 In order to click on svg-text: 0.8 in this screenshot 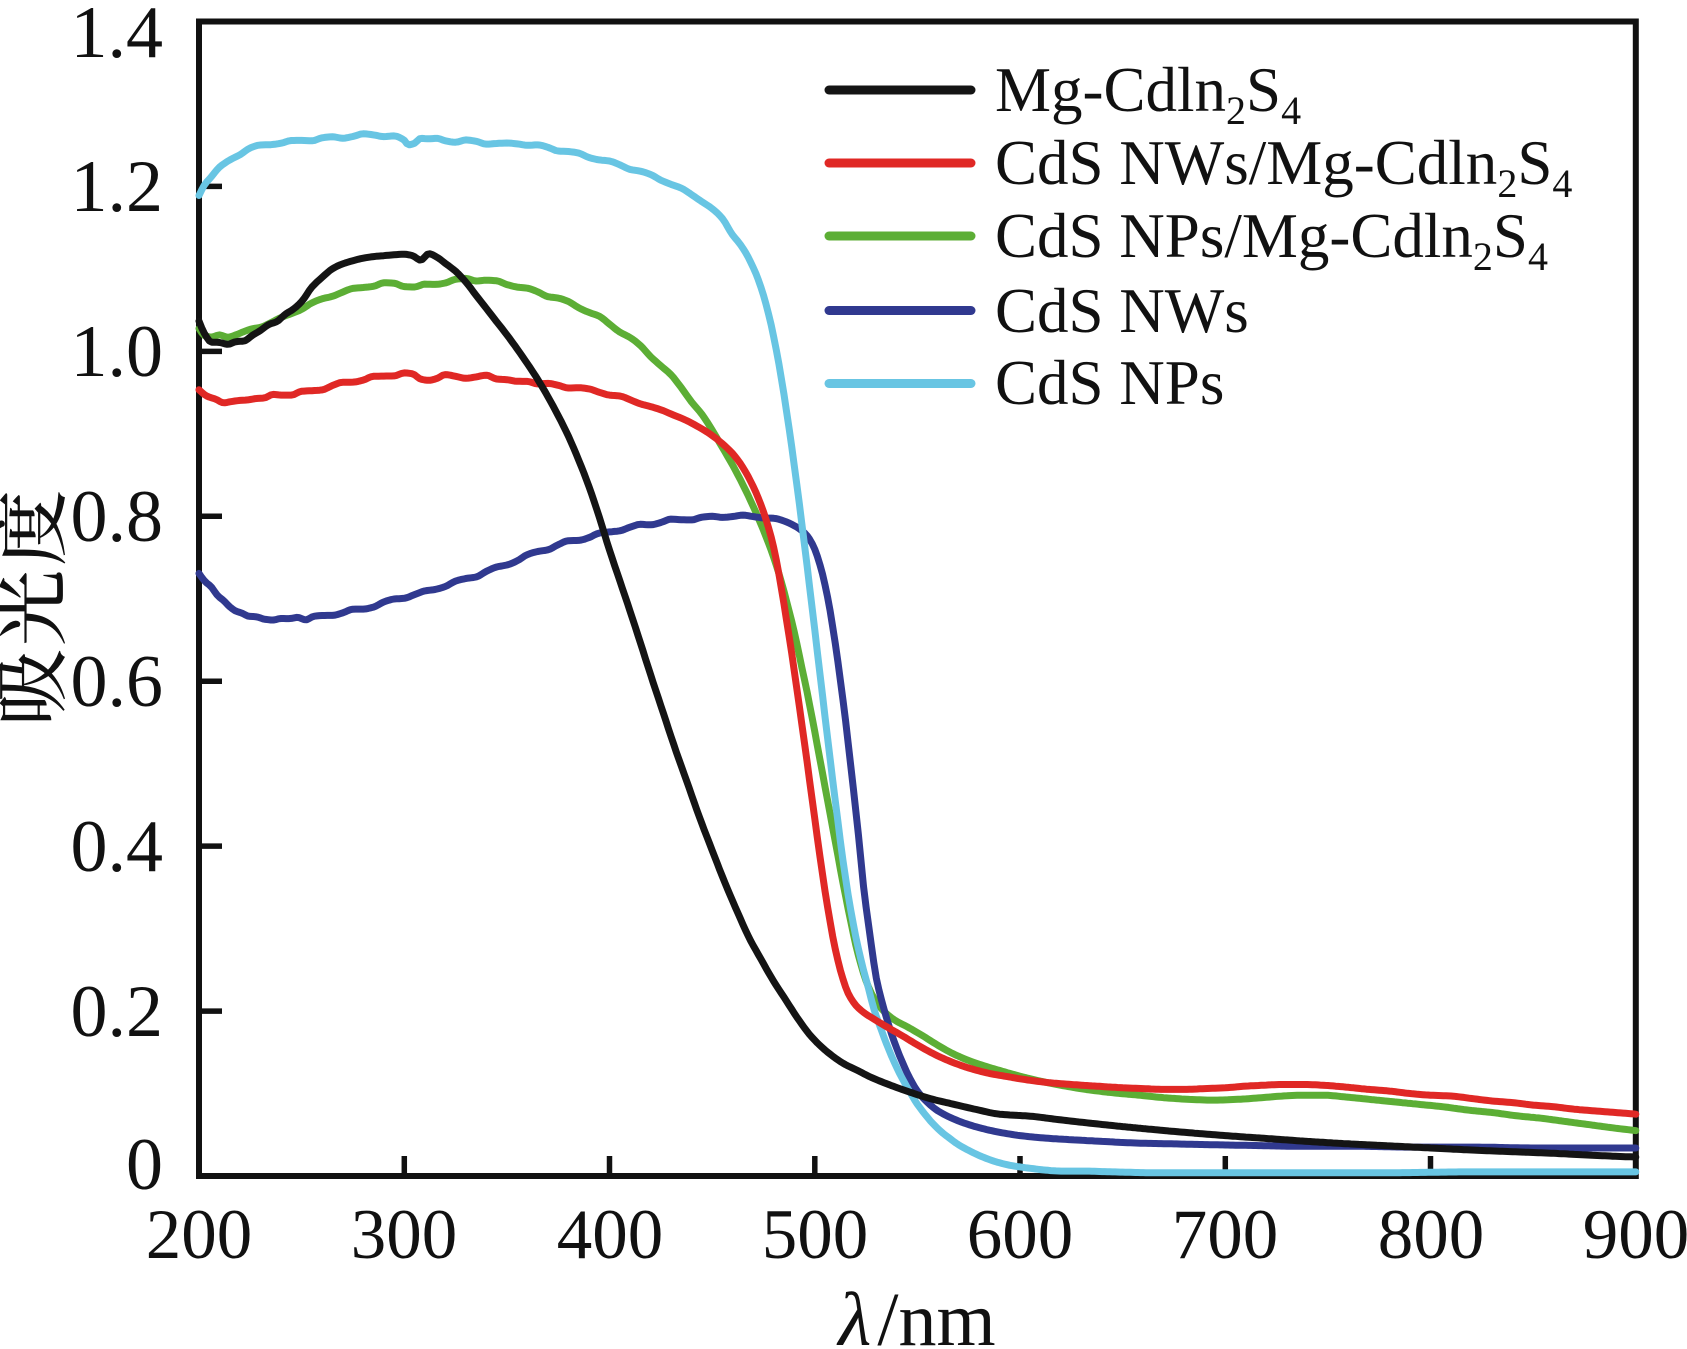, I will do `click(117, 517)`.